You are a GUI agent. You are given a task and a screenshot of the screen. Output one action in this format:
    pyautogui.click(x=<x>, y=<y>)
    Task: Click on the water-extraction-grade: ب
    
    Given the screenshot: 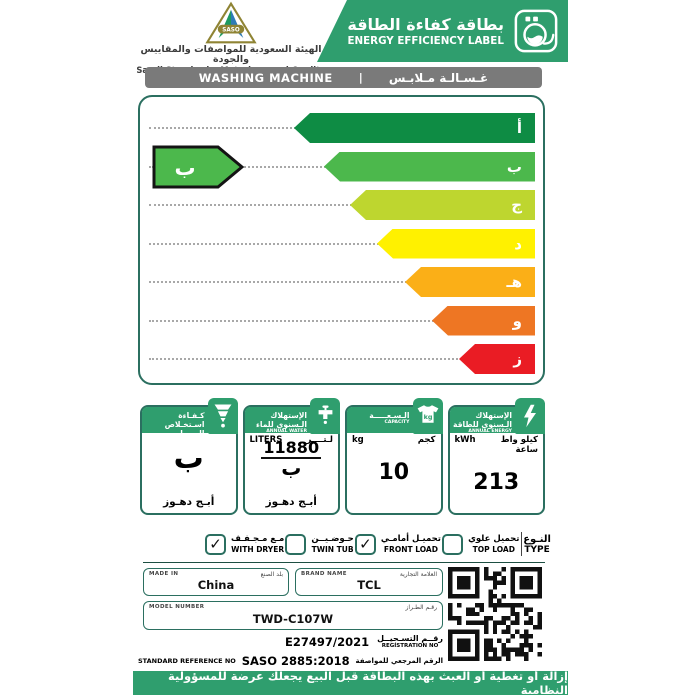 What is the action you would take?
    pyautogui.click(x=188, y=458)
    